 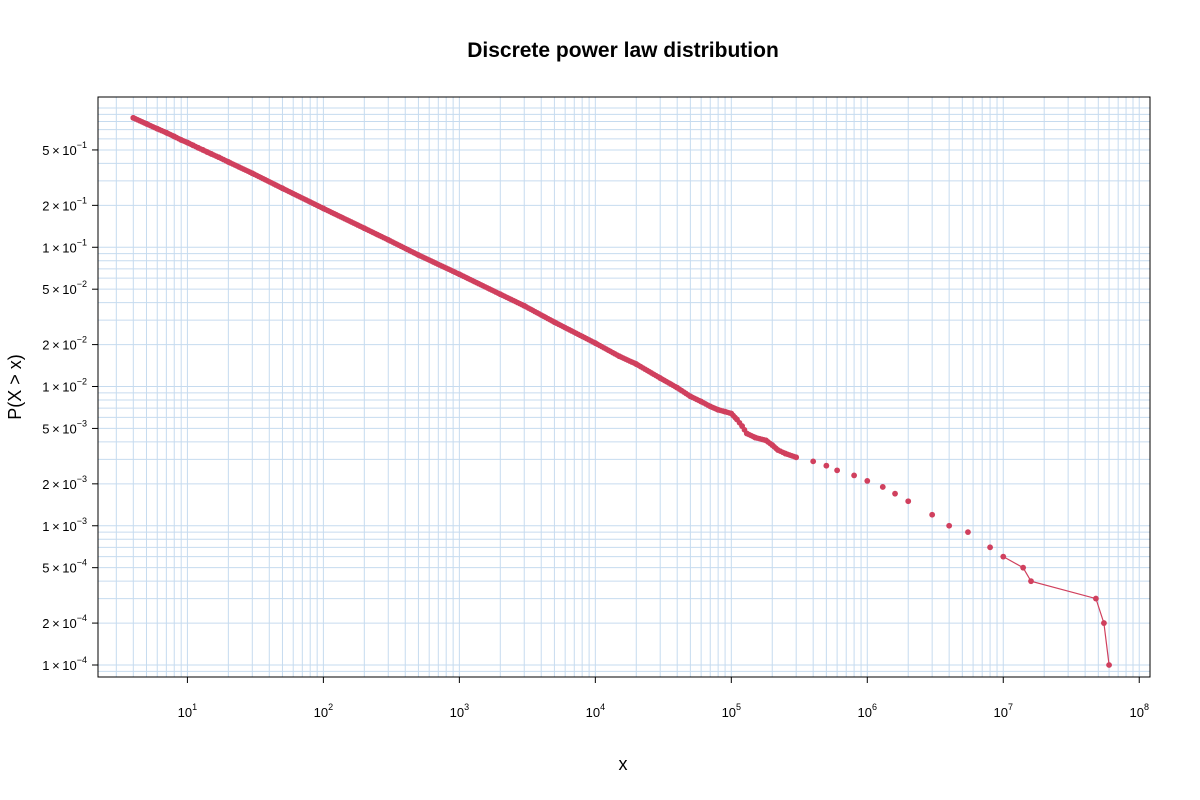 I want to click on chart-title: Discrete power law distribution, so click(x=623, y=50).